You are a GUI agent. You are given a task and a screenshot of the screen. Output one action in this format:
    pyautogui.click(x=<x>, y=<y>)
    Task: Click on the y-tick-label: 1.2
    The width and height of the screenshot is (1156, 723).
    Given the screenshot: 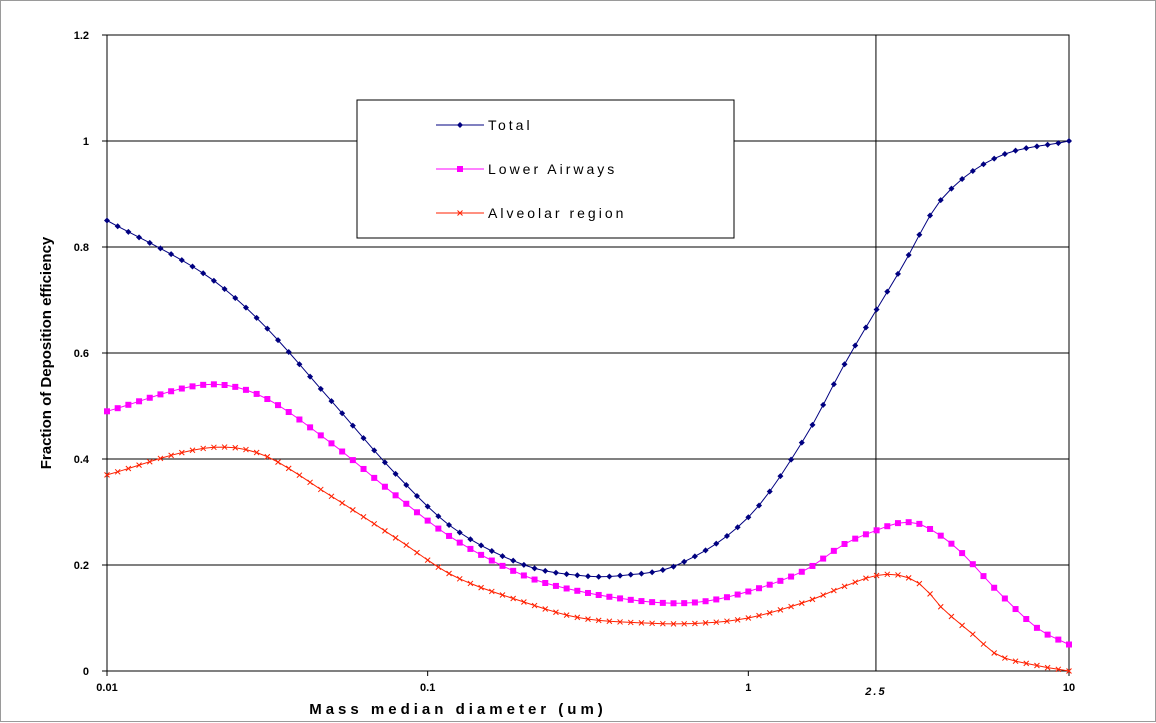 What is the action you would take?
    pyautogui.click(x=81, y=36)
    